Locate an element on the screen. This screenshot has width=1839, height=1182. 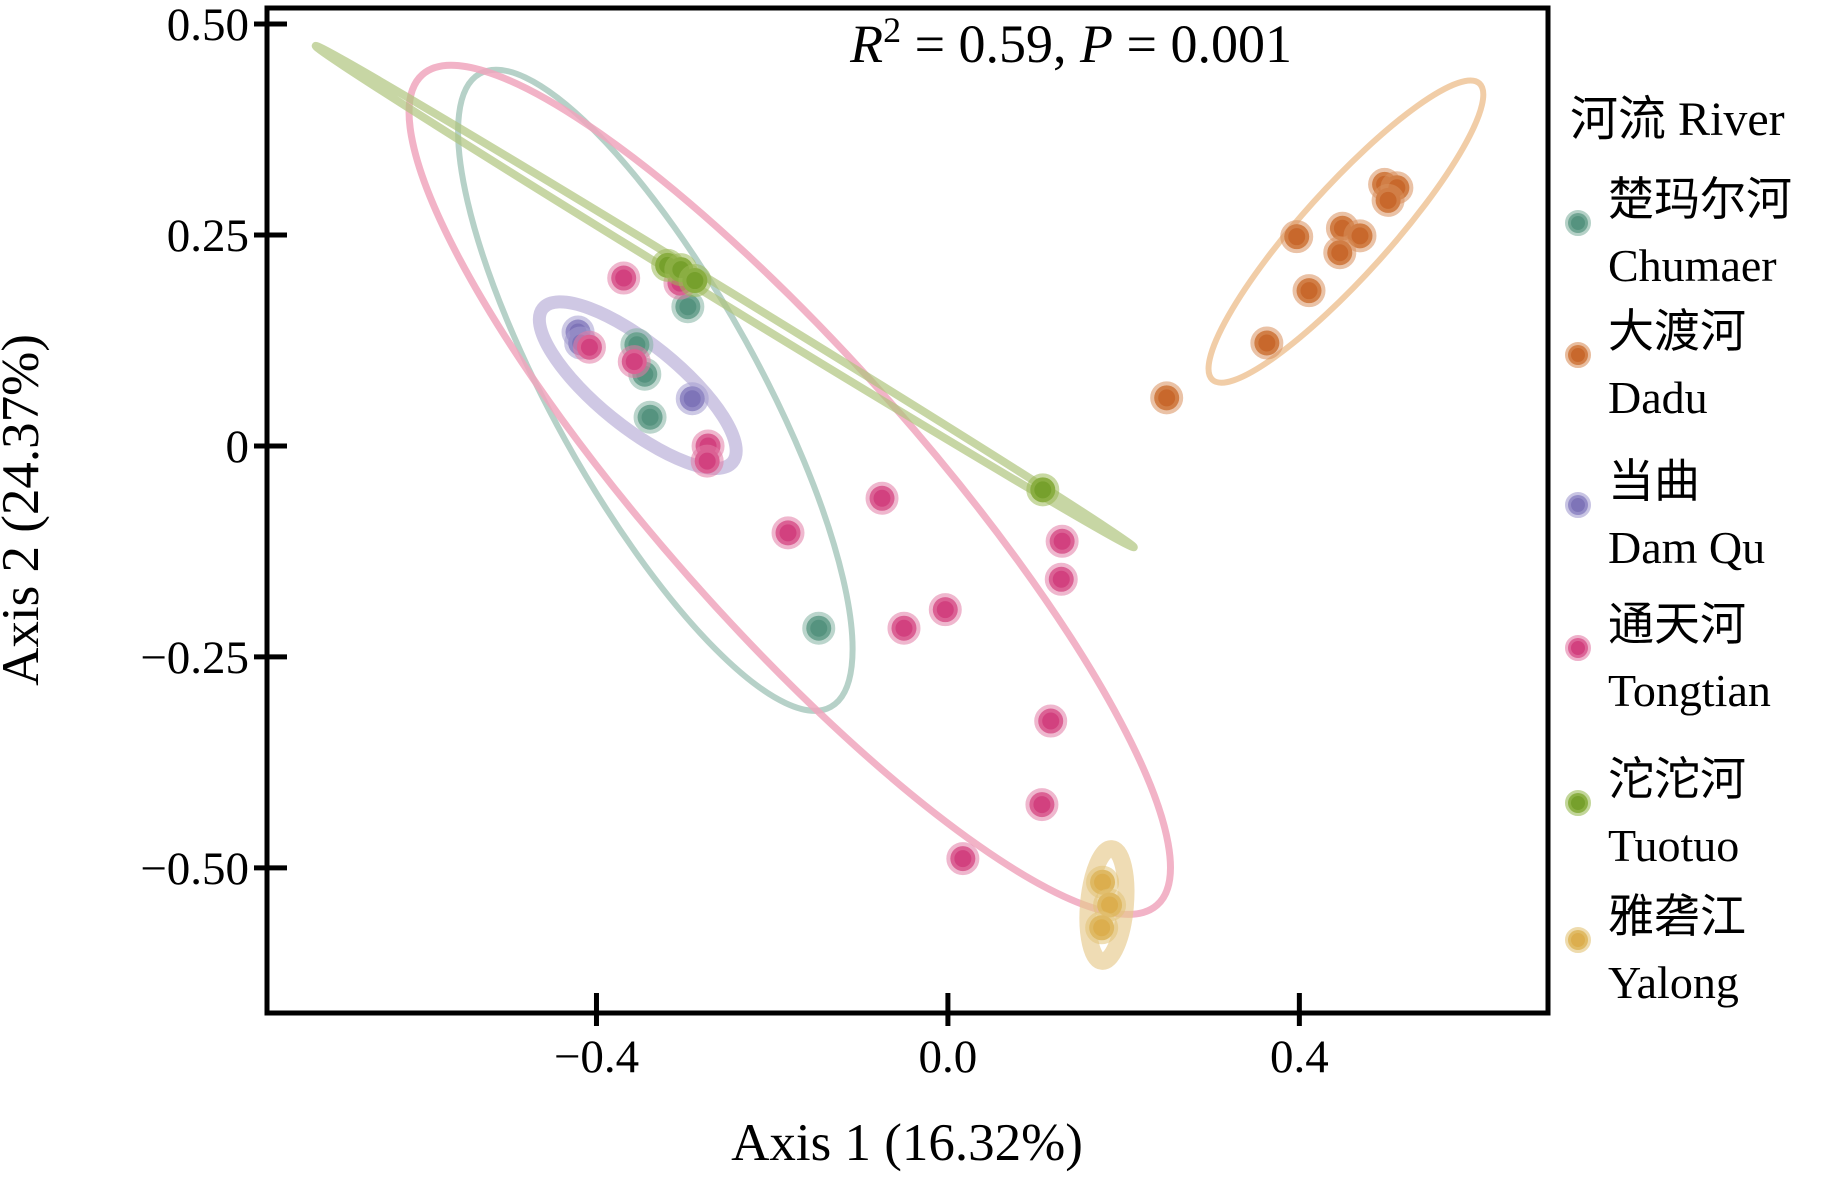
x-axis-label: Axis 1 (16.32%) is located at coordinates (907, 1143).